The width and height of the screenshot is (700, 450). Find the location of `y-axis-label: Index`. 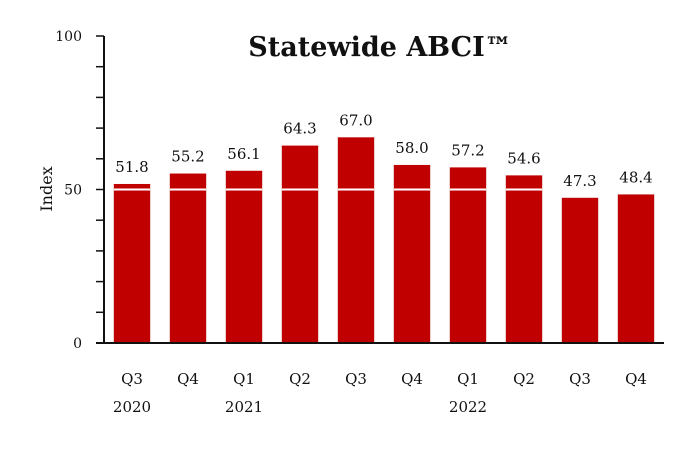

y-axis-label: Index is located at coordinates (46, 188).